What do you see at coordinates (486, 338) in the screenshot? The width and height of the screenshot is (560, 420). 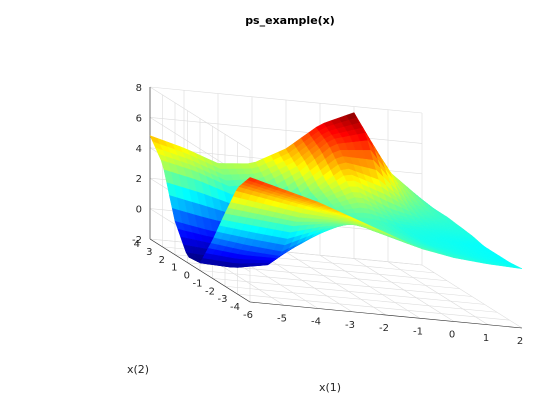 I see `x-tick-label: 1` at bounding box center [486, 338].